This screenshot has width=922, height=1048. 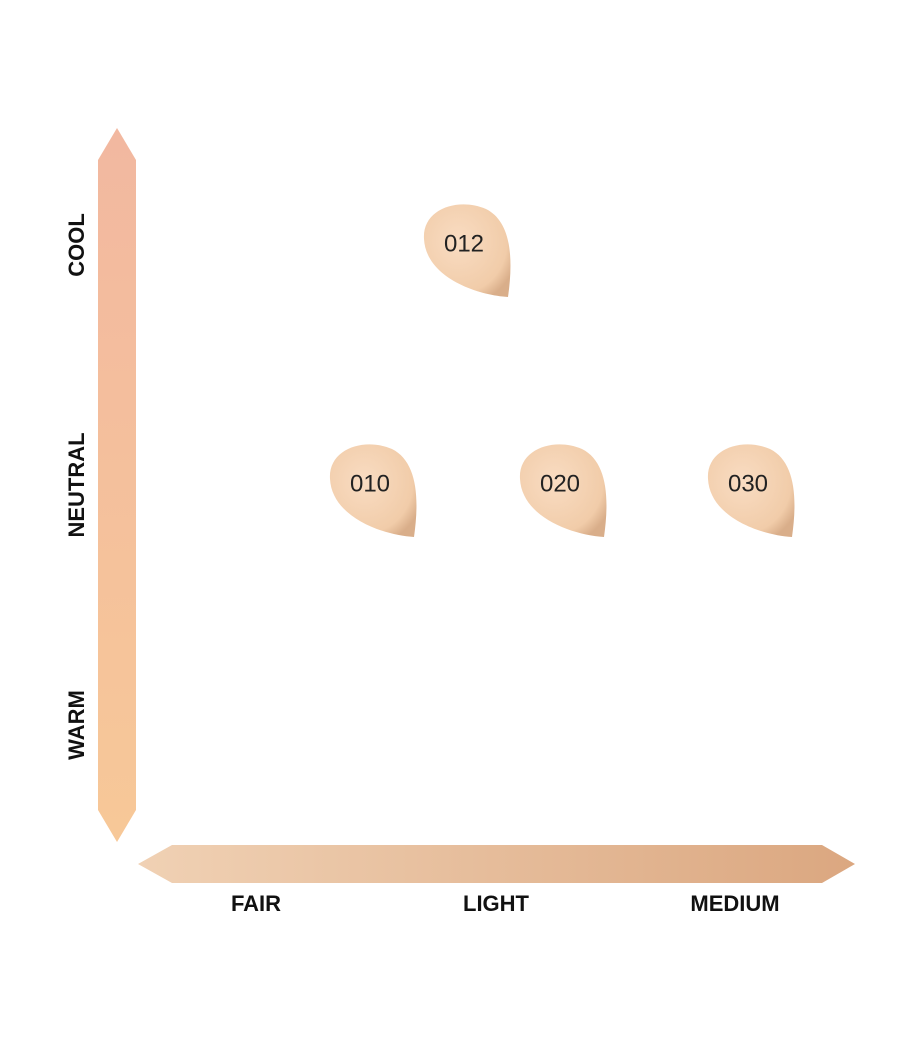 I want to click on swatch: 020, so click(x=563, y=490).